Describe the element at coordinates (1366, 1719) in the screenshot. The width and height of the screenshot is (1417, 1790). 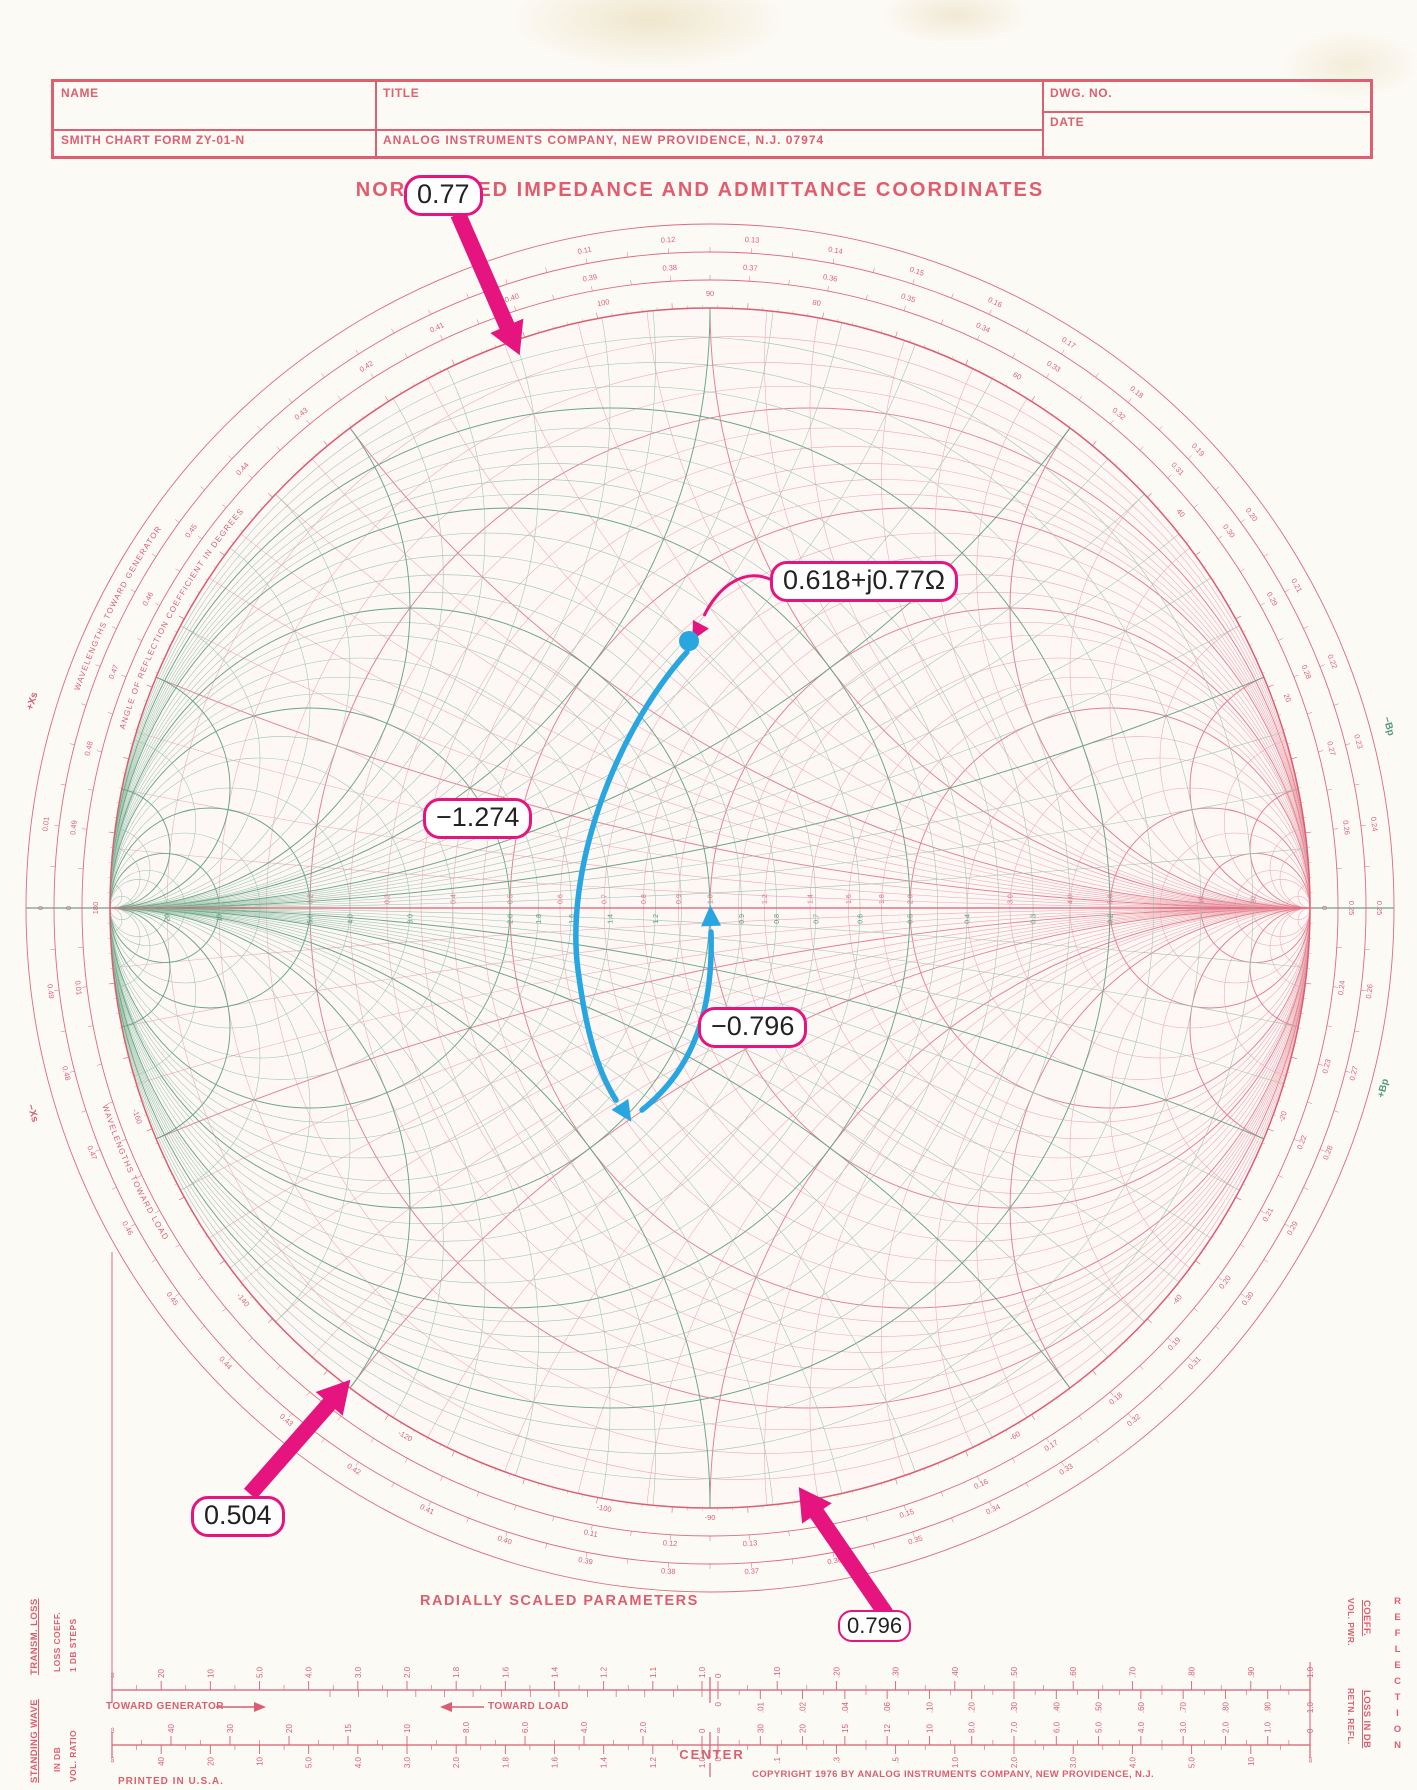
I see `scale-row-loss-in-db: LOSS IN DB` at that location.